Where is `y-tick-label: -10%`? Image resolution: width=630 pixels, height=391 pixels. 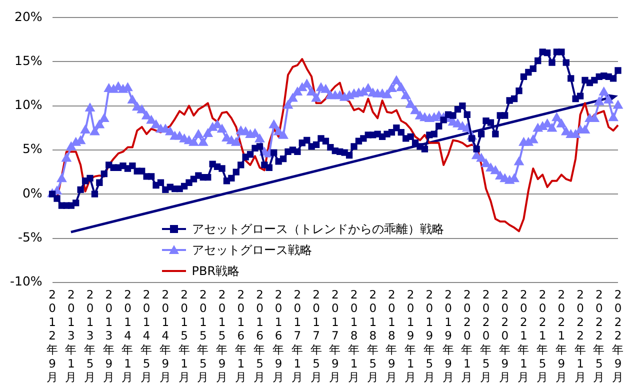
y-tick-label: -10% is located at coordinates (26, 281).